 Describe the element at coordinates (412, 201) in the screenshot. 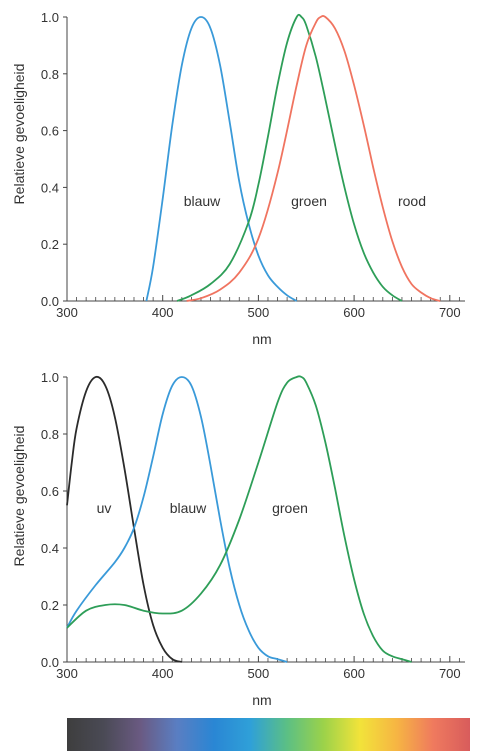

I see `series-label-rood: rood` at that location.